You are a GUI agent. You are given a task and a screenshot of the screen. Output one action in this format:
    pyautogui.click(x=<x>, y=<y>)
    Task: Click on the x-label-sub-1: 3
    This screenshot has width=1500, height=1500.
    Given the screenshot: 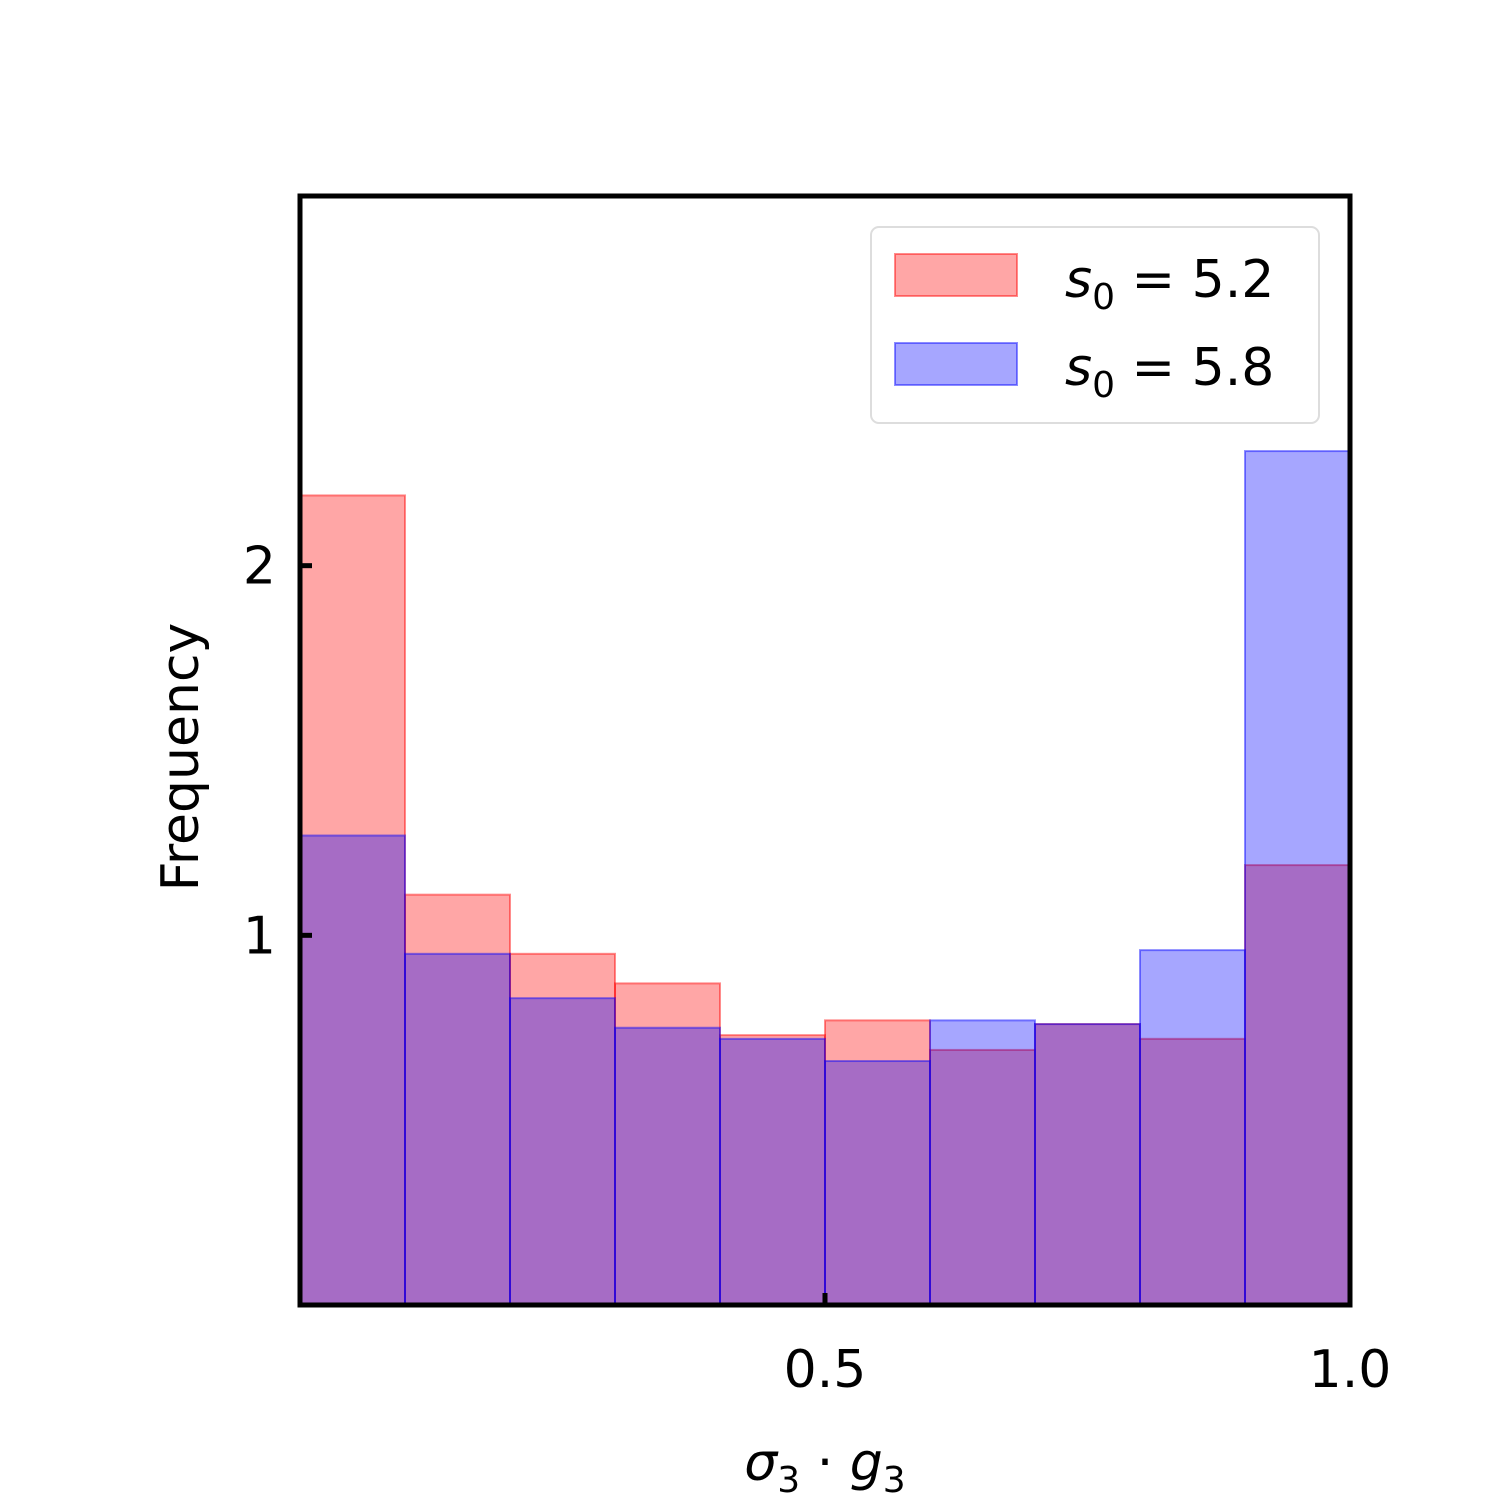 What is the action you would take?
    pyautogui.click(x=788, y=1480)
    